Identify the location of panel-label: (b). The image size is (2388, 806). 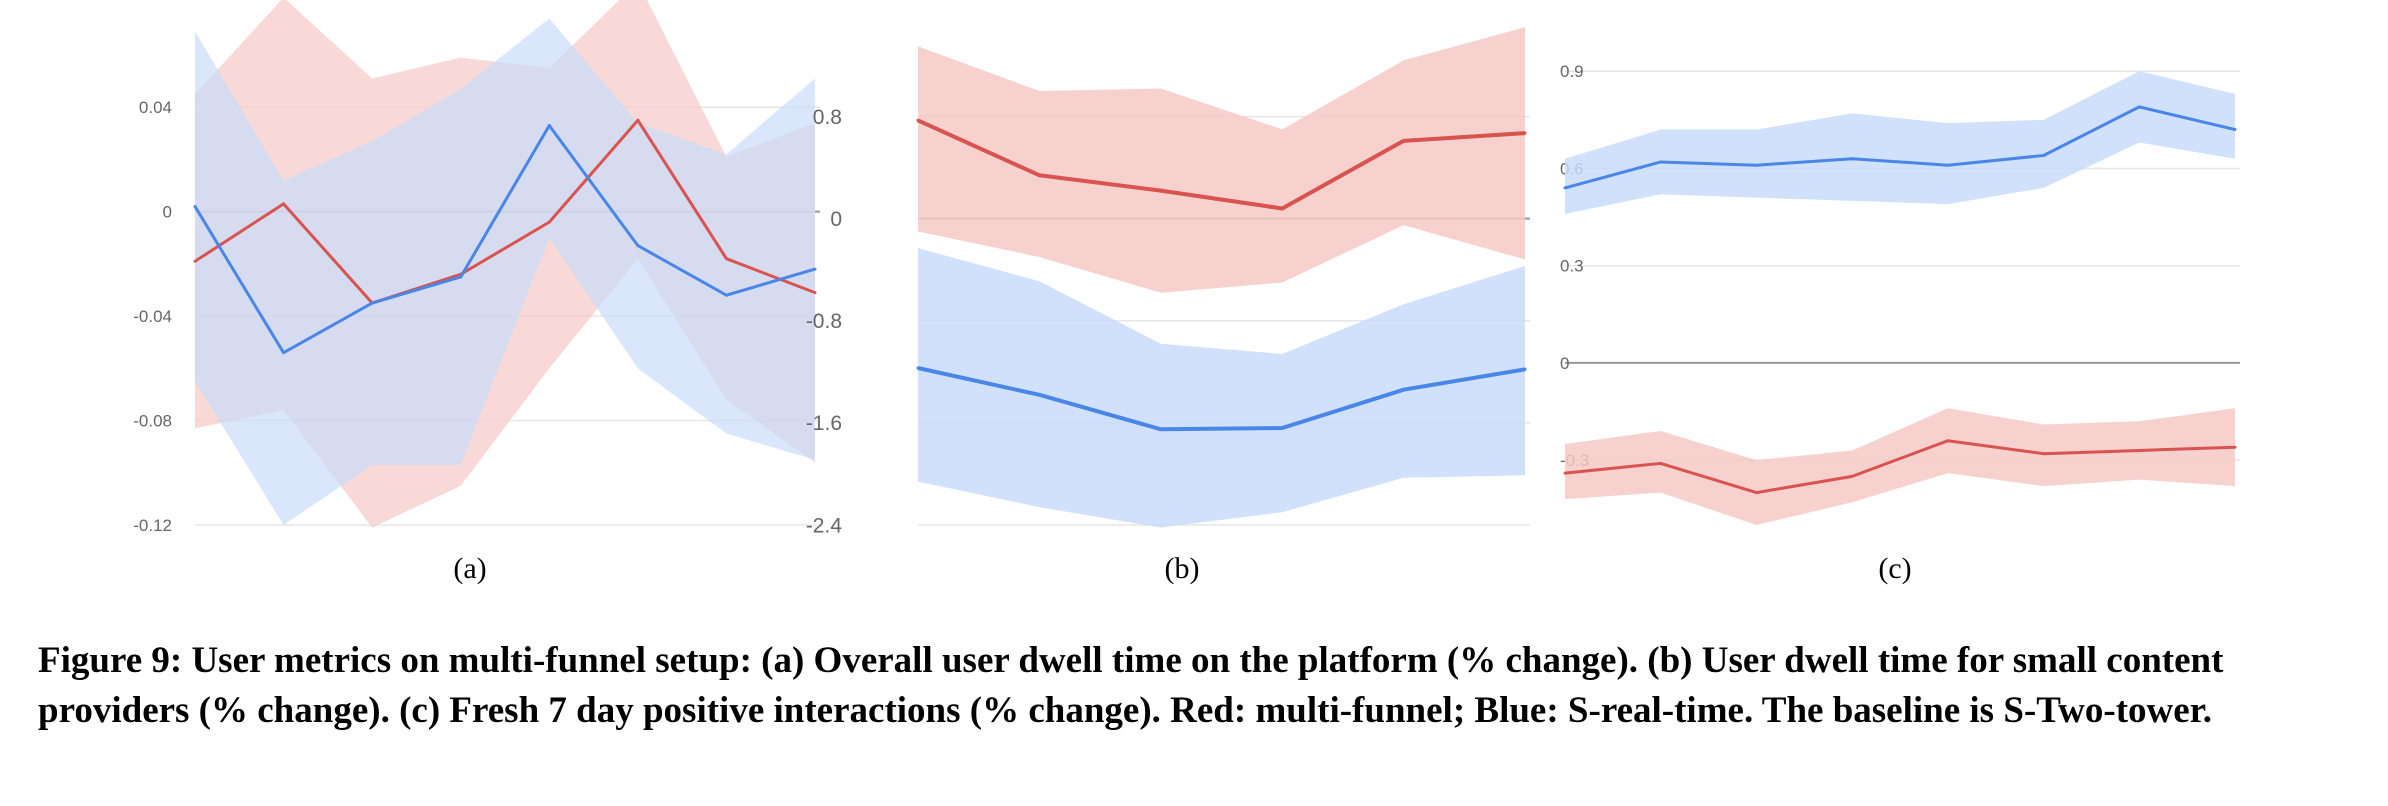
(1182, 568).